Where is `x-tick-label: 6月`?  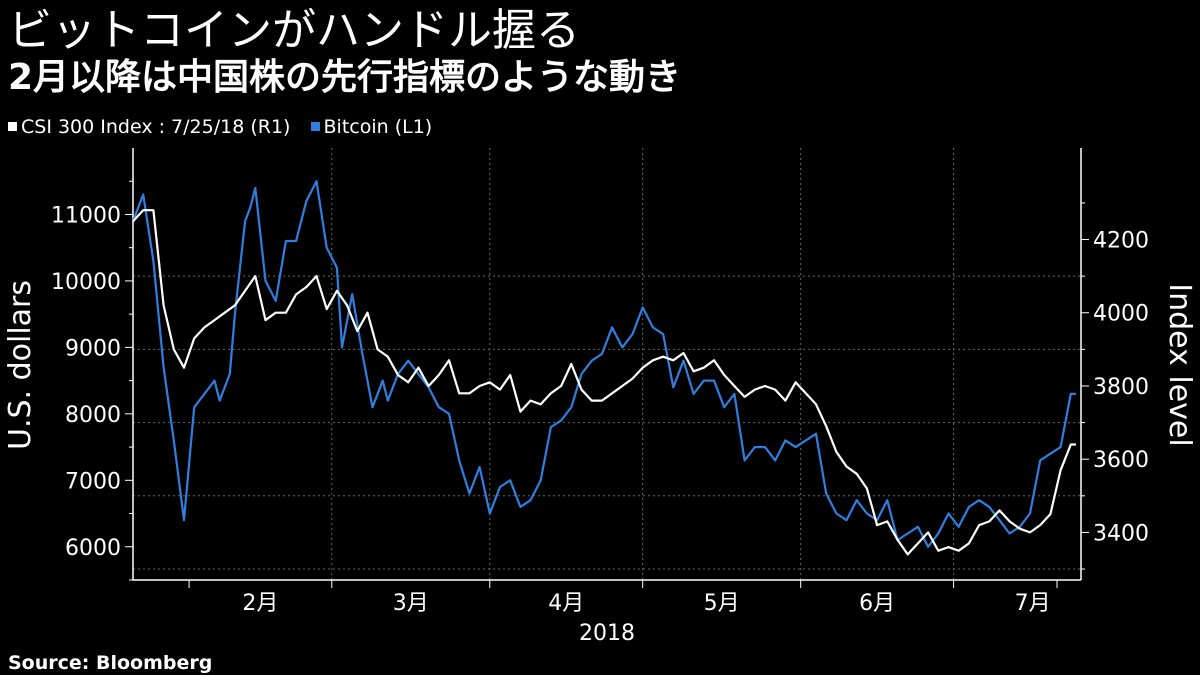
x-tick-label: 6月 is located at coordinates (877, 603).